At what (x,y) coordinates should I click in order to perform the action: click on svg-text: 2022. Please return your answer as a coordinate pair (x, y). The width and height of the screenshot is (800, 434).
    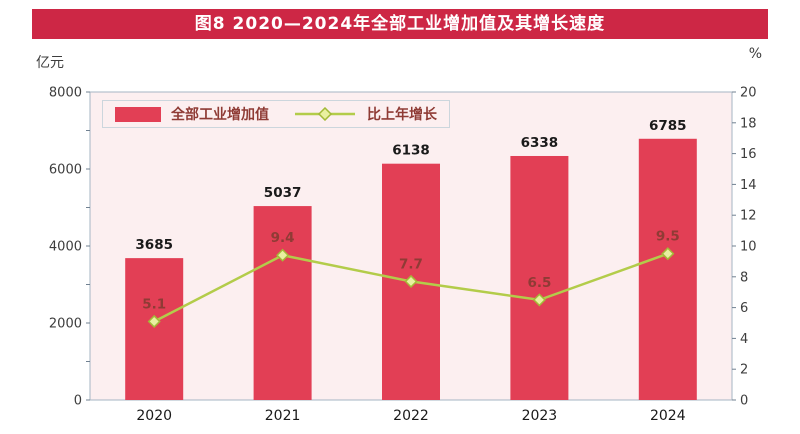
    Looking at the image, I should click on (411, 416).